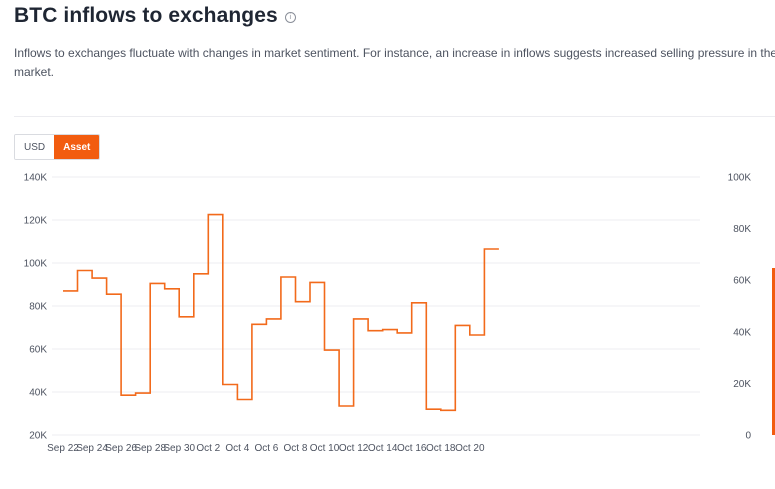 The height and width of the screenshot is (489, 775). Describe the element at coordinates (208, 448) in the screenshot. I see `x-tick-label: Oct 2` at that location.